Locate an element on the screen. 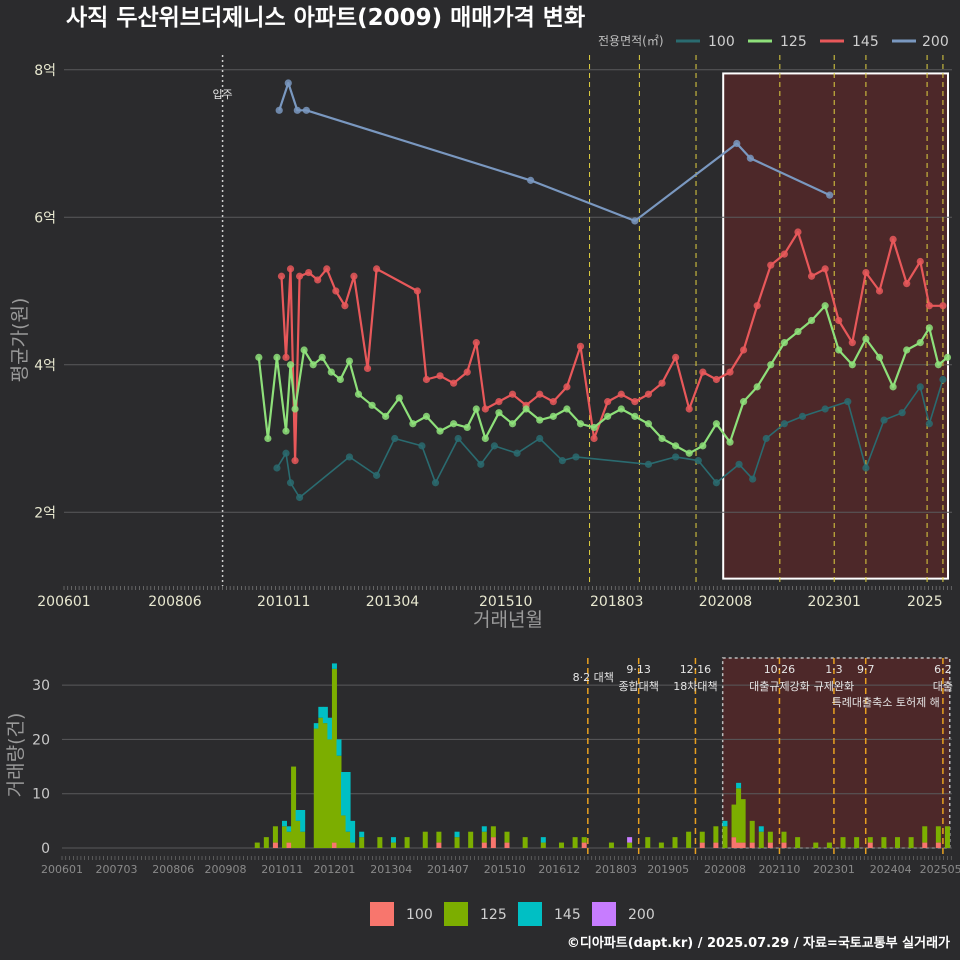 Image resolution: width=960 pixels, height=960 pixels. bottom-legend-label-125: 125 is located at coordinates (493, 915).